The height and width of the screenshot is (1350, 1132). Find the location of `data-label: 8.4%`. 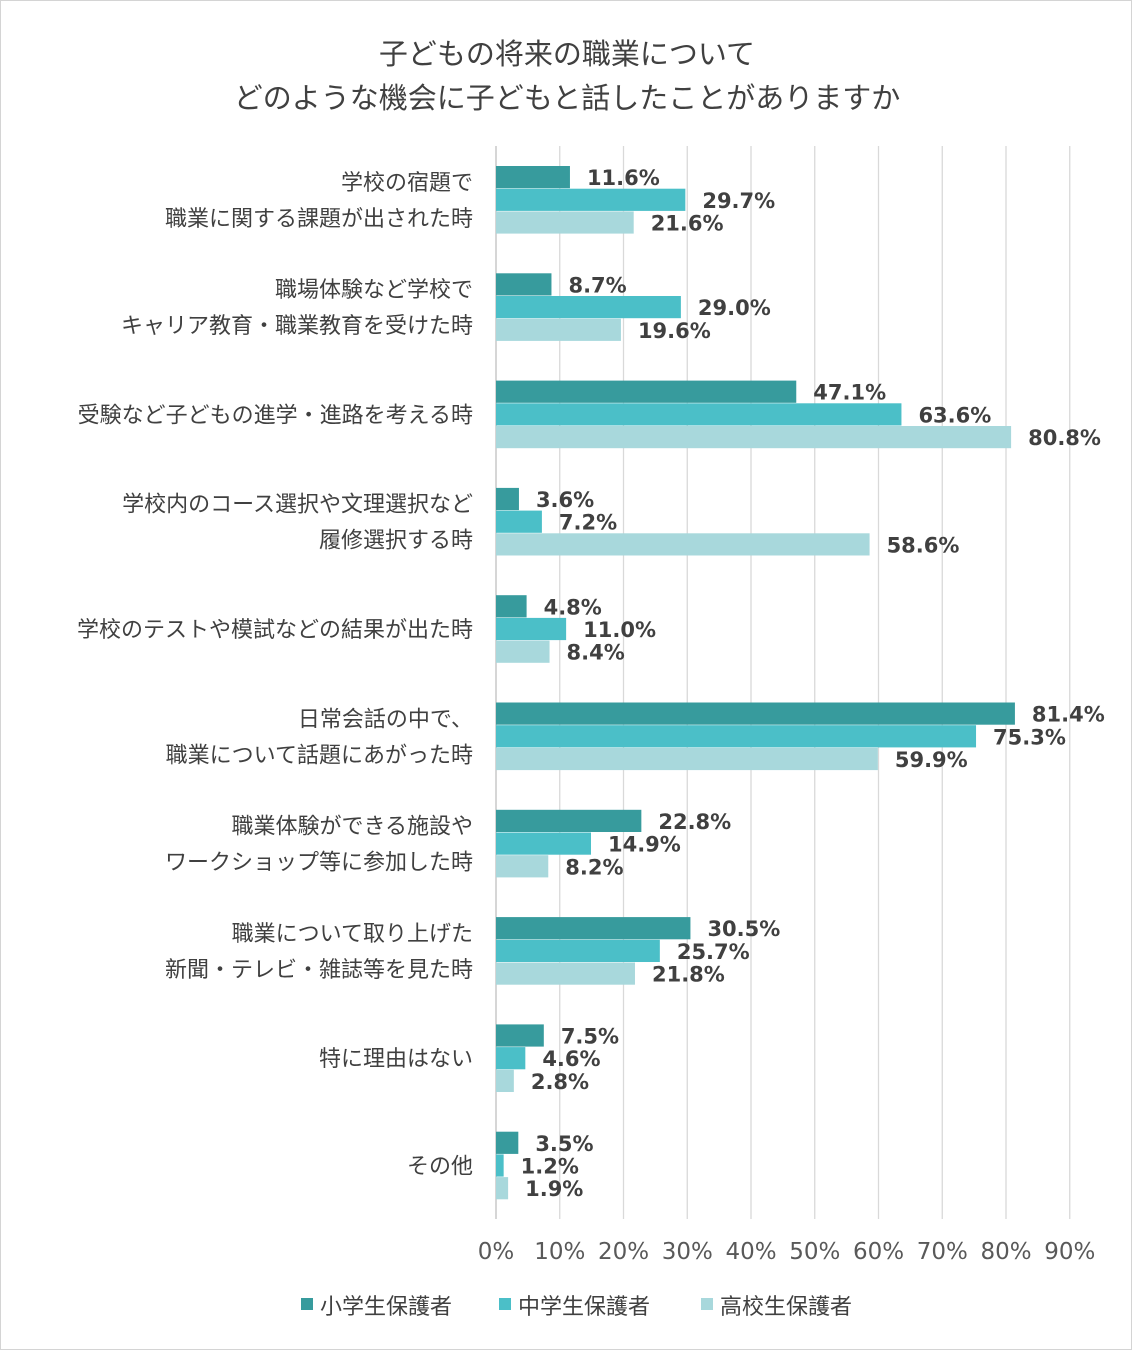

data-label: 8.4% is located at coordinates (596, 653).